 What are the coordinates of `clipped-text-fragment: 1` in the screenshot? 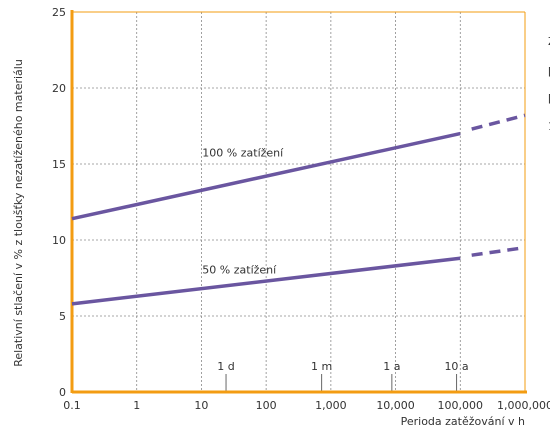 It's located at (549, 126).